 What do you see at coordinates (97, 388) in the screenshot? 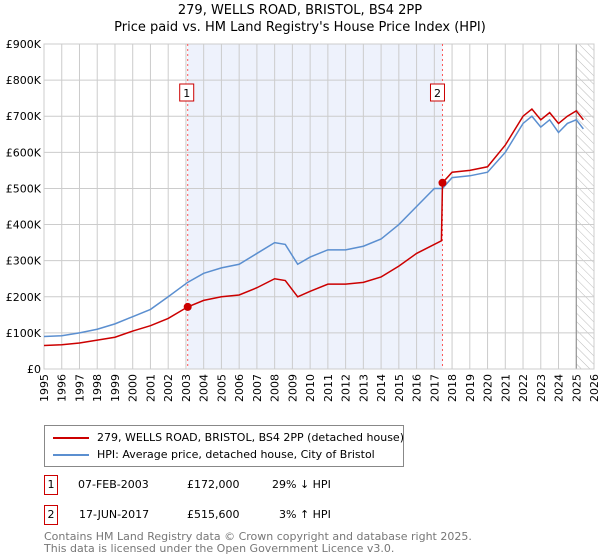
I see `x-tick-label: 1998` at bounding box center [97, 388].